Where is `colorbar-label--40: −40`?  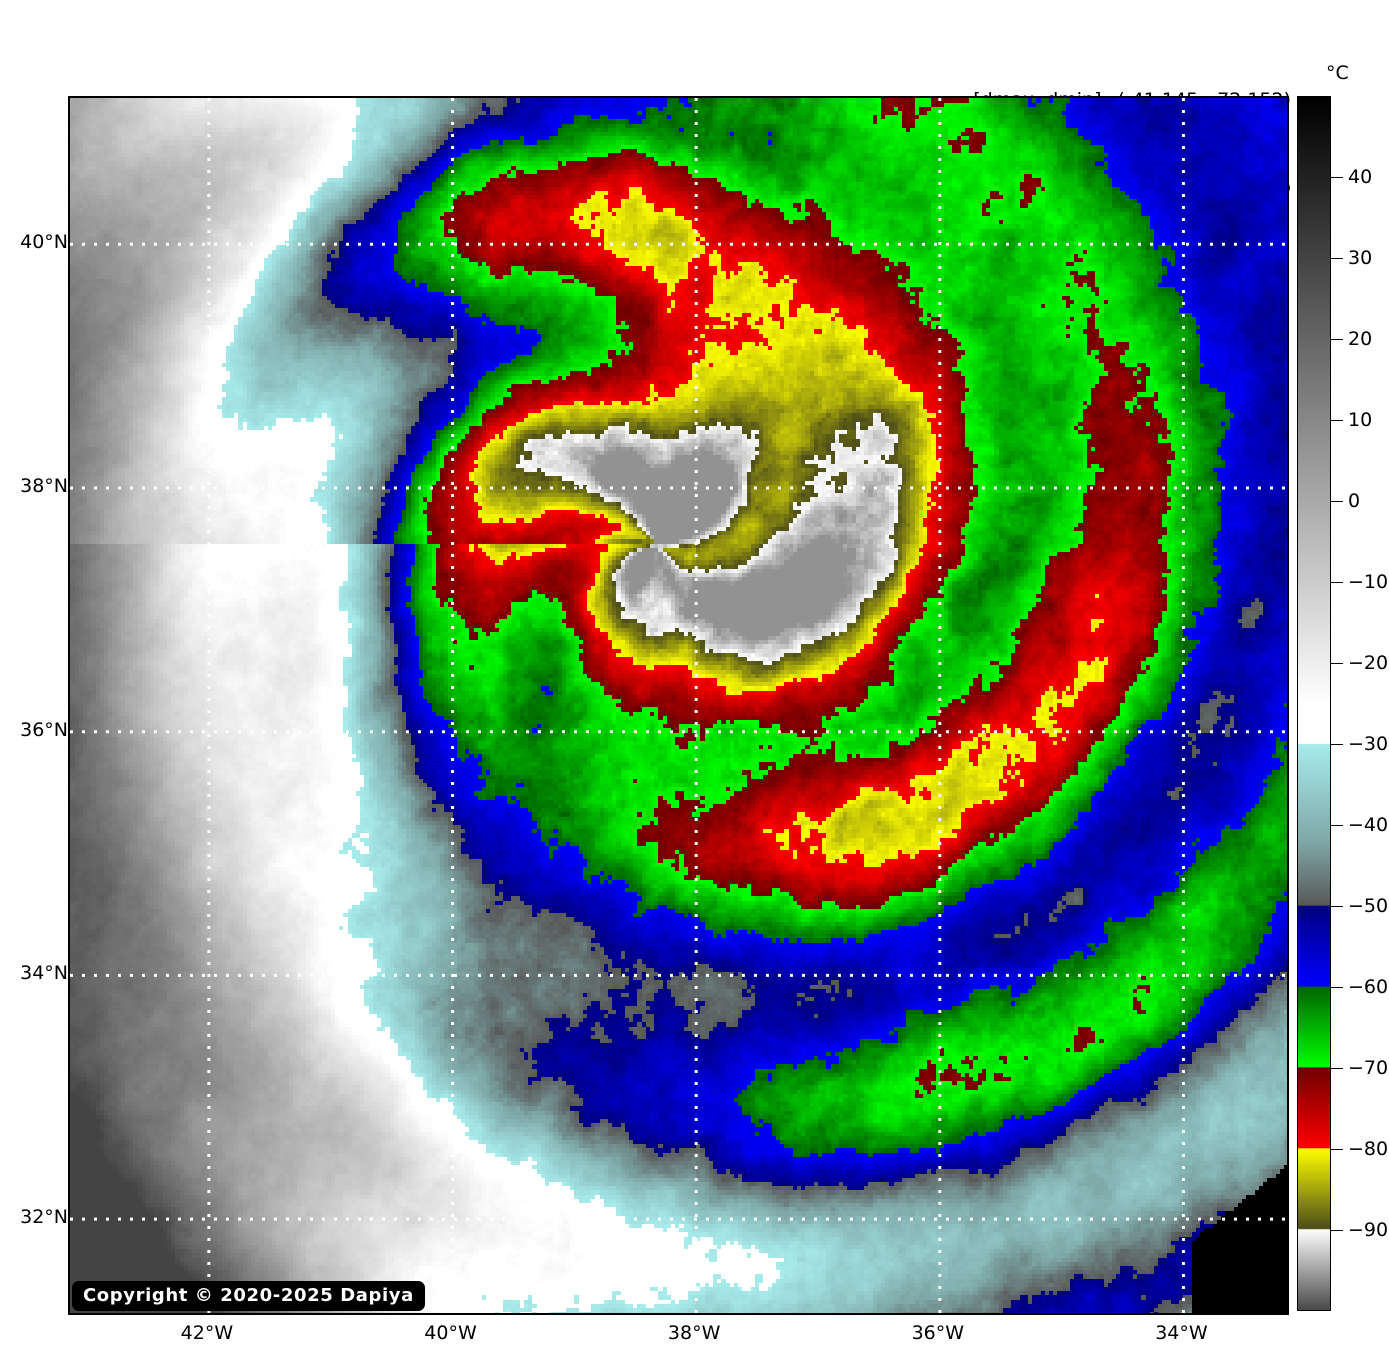
colorbar-label--40: −40 is located at coordinates (1368, 825).